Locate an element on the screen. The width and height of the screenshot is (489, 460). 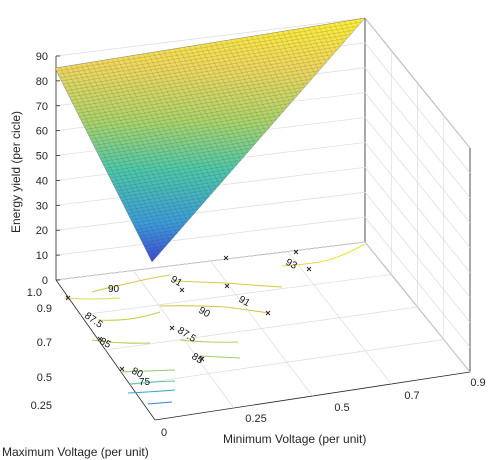
contour-label: 85 is located at coordinates (197, 358).